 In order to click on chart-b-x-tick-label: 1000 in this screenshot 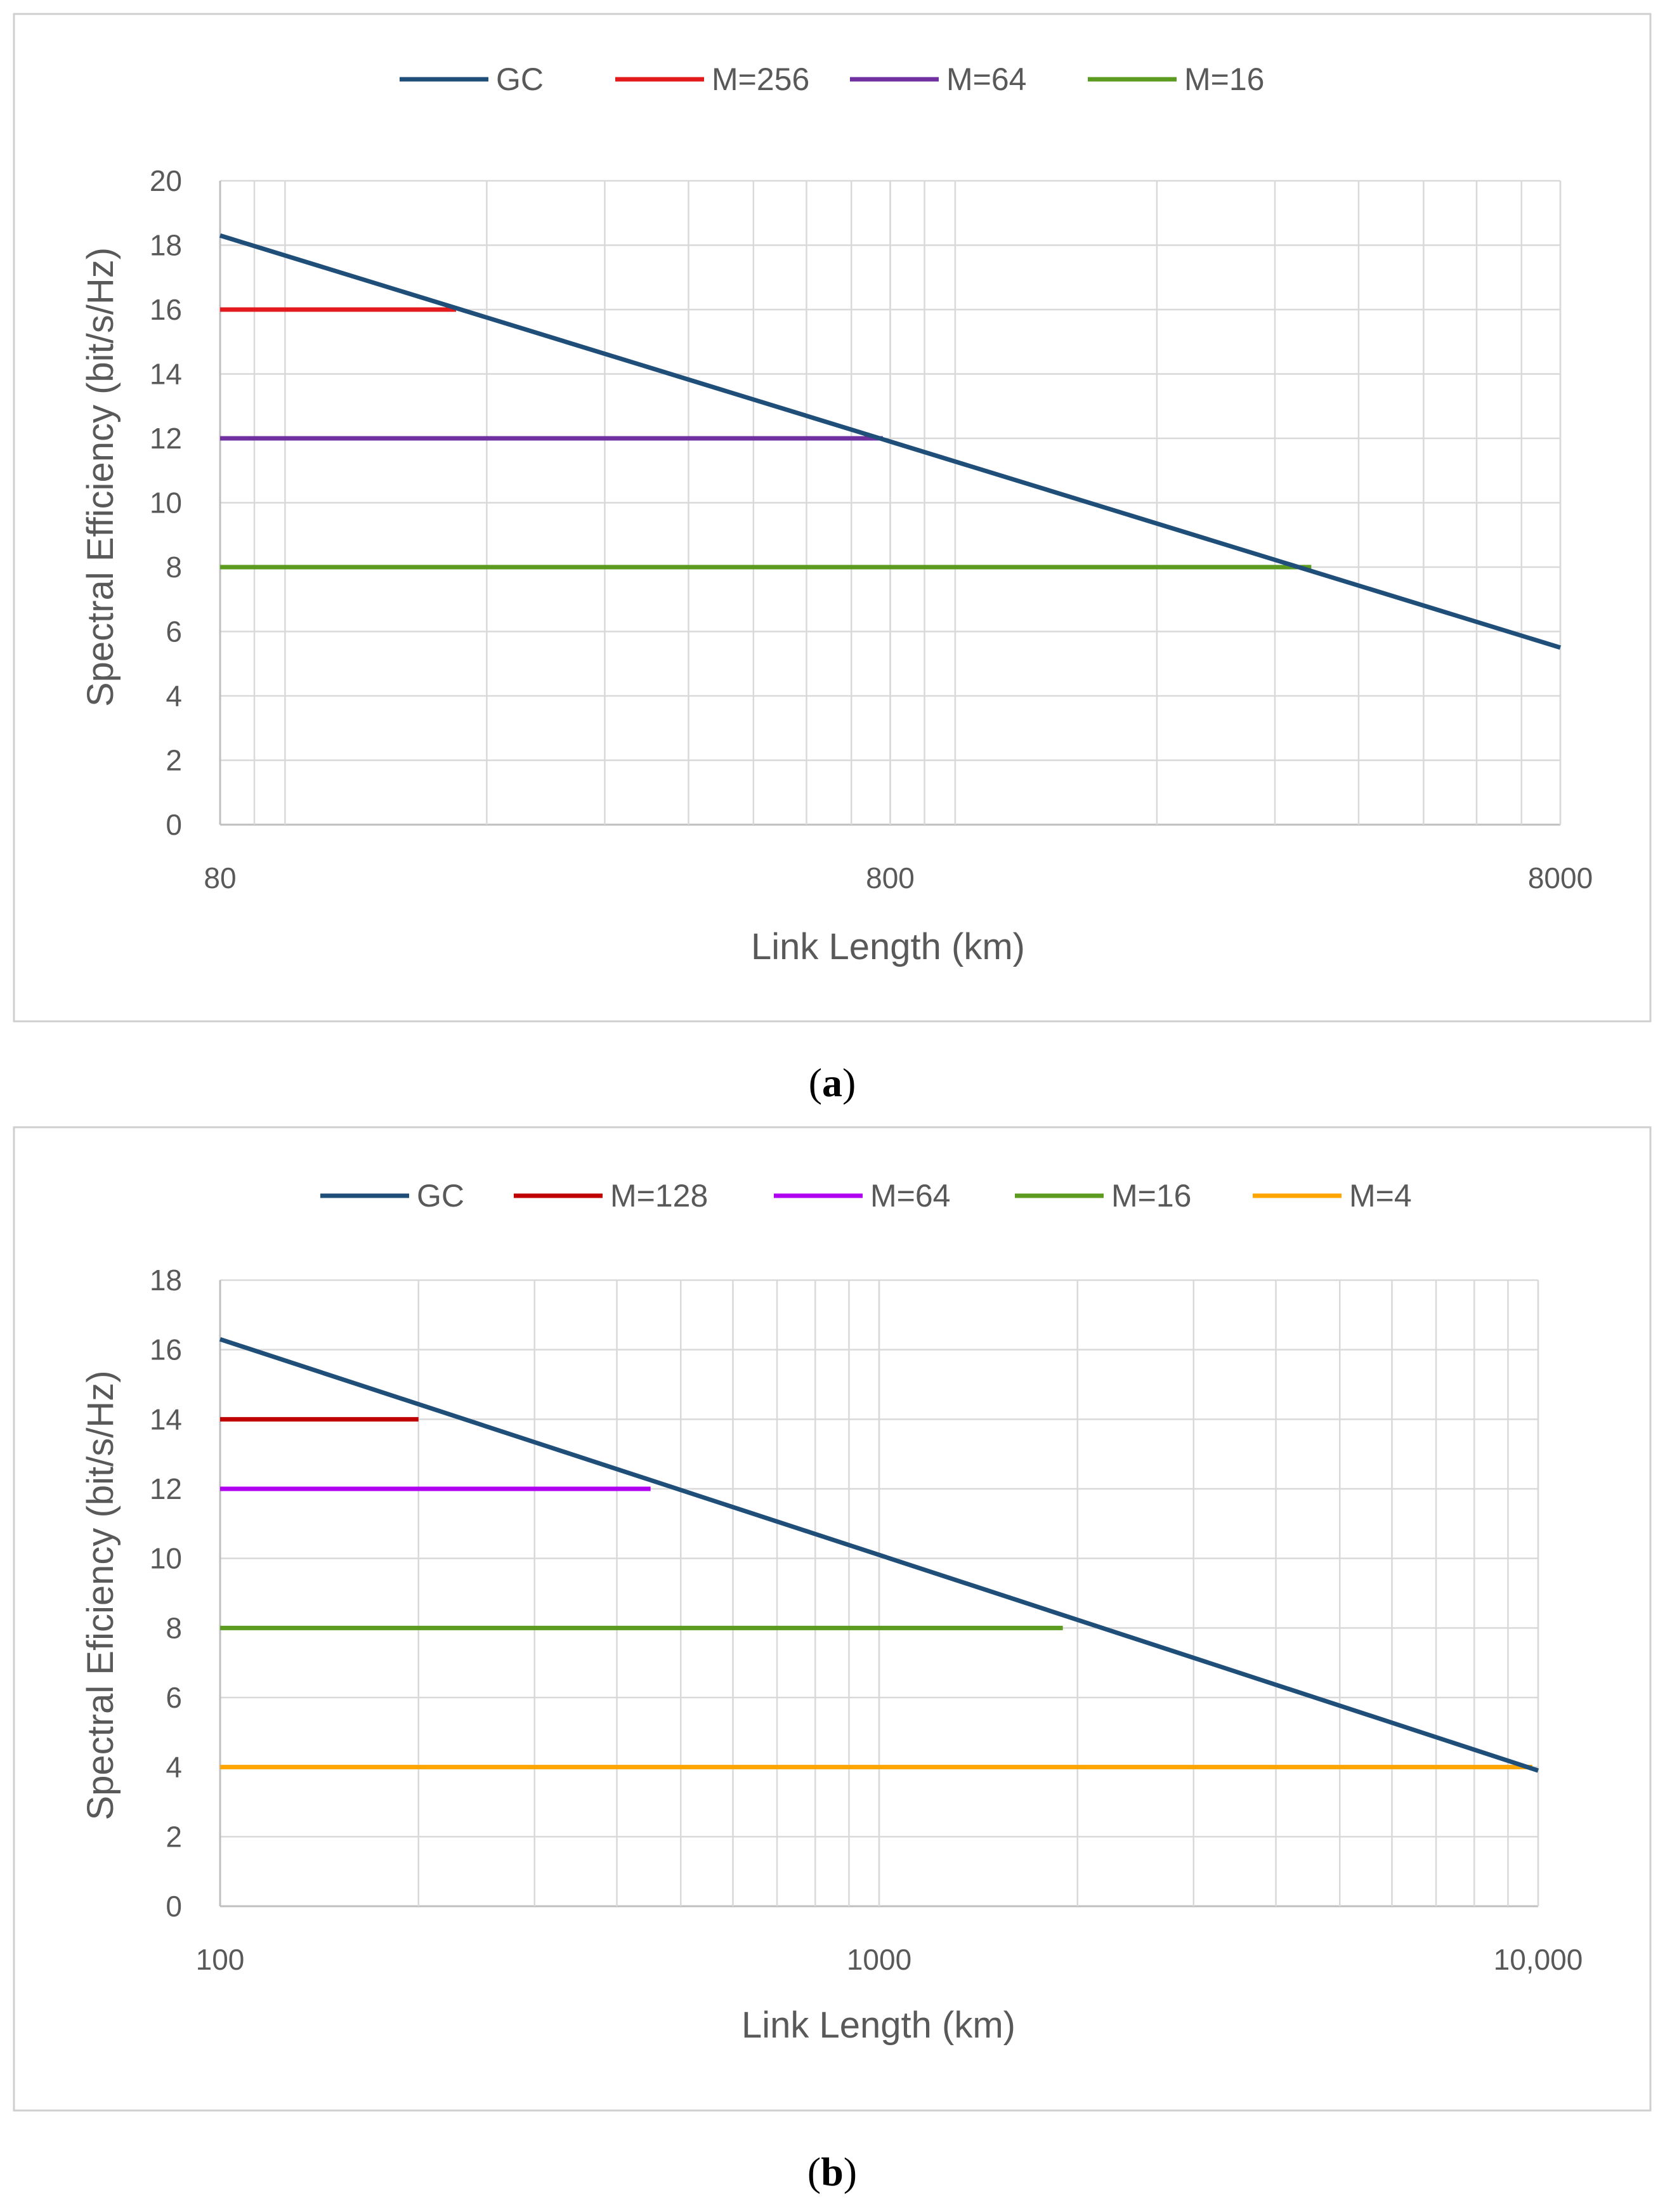, I will do `click(879, 1959)`.